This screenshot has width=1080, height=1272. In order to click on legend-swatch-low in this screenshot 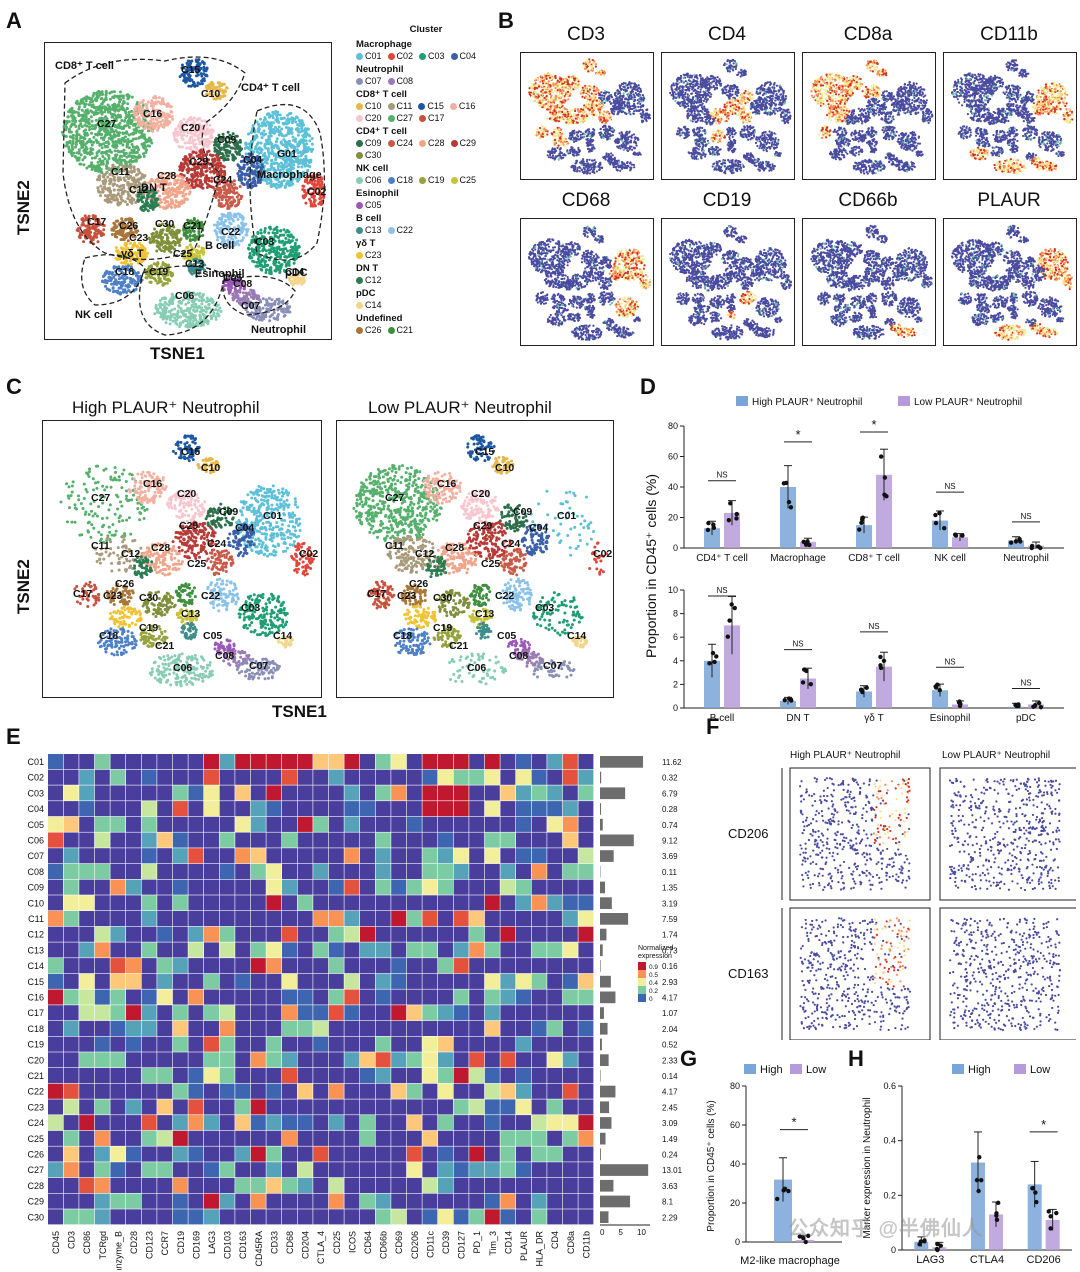, I will do `click(904, 401)`.